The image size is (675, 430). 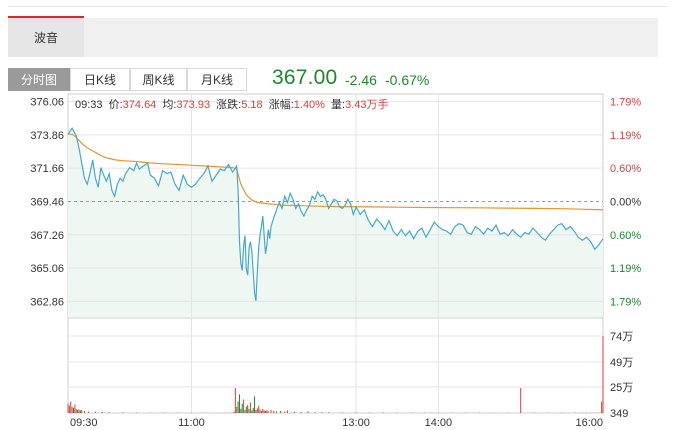 What do you see at coordinates (46, 36) in the screenshot?
I see `tab-boeing: 波音` at bounding box center [46, 36].